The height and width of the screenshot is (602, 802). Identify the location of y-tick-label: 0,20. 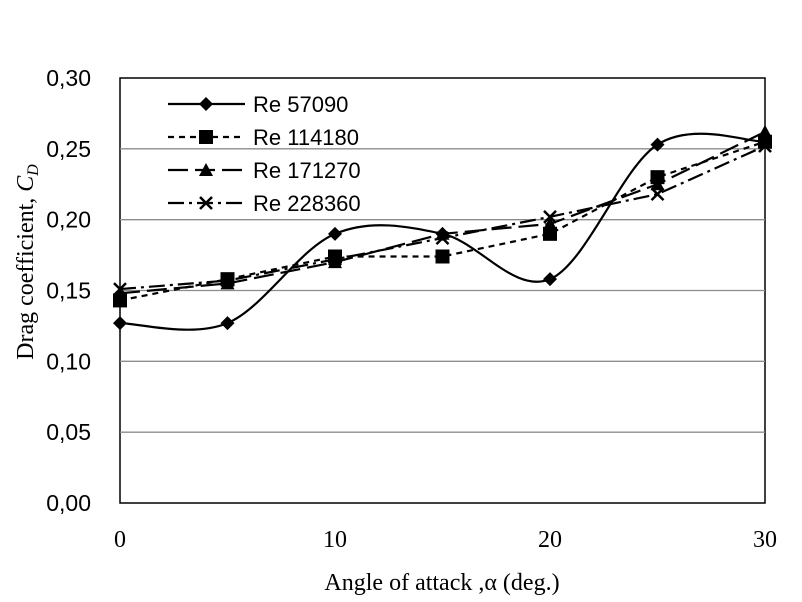
(68, 220).